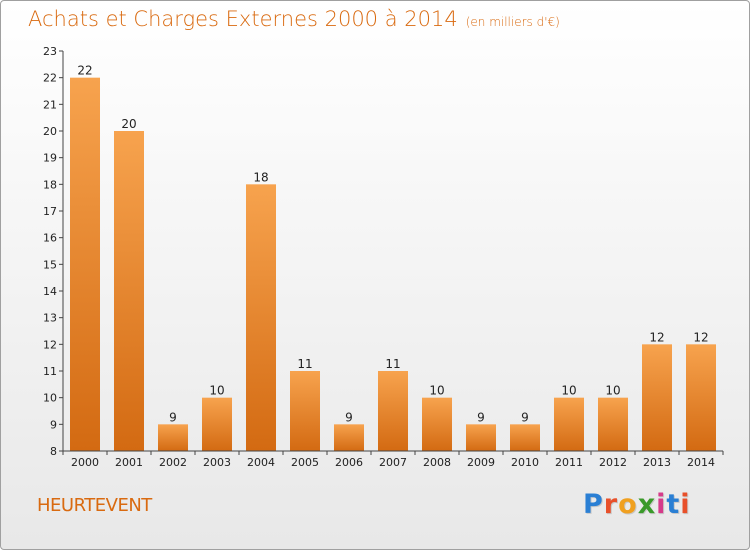  What do you see at coordinates (50, 51) in the screenshot?
I see `y-tick-label: 23` at bounding box center [50, 51].